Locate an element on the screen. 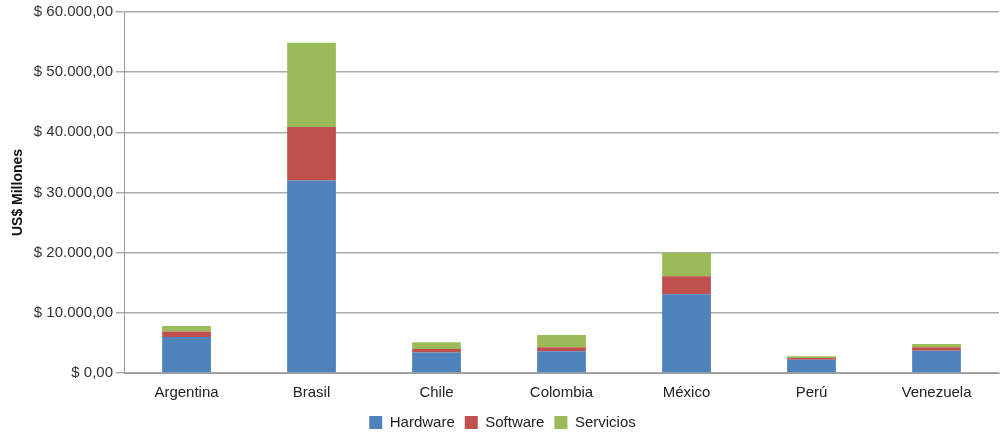 Image resolution: width=1003 pixels, height=440 pixels. y-tick-label: $ 20.000,00 is located at coordinates (73, 251).